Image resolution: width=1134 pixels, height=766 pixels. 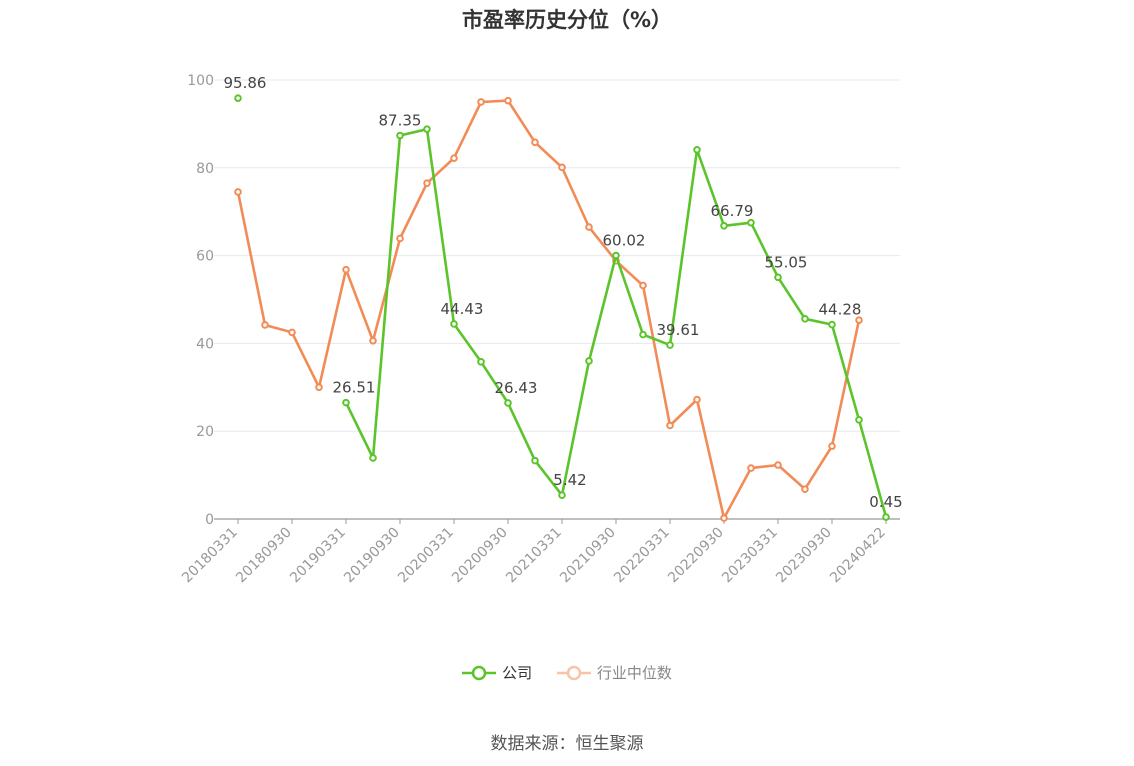 What do you see at coordinates (245, 83) in the screenshot?
I see `data-label: 95.86` at bounding box center [245, 83].